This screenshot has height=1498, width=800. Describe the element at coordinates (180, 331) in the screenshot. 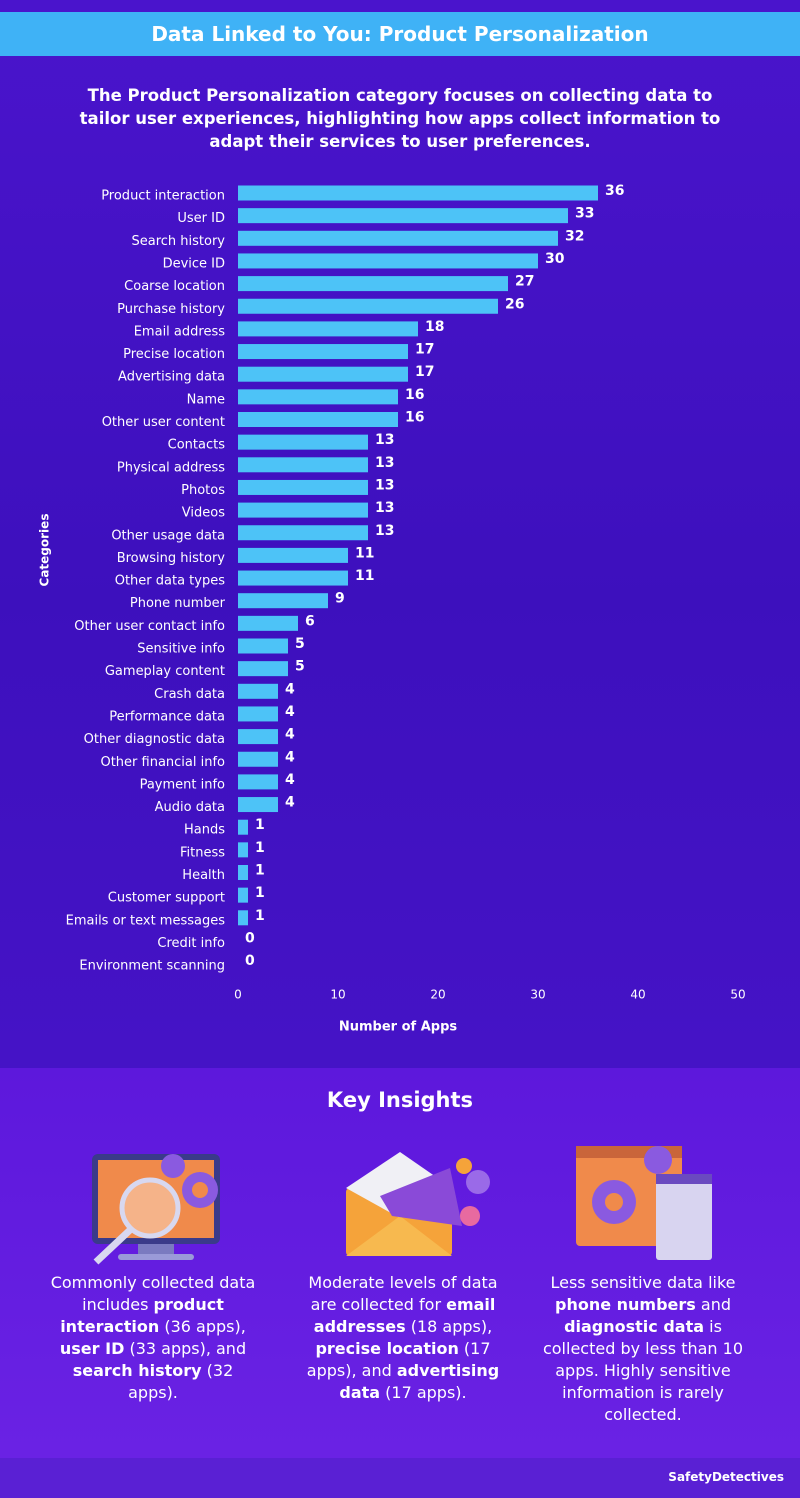

I see `y-tick-label: Email address` at that location.